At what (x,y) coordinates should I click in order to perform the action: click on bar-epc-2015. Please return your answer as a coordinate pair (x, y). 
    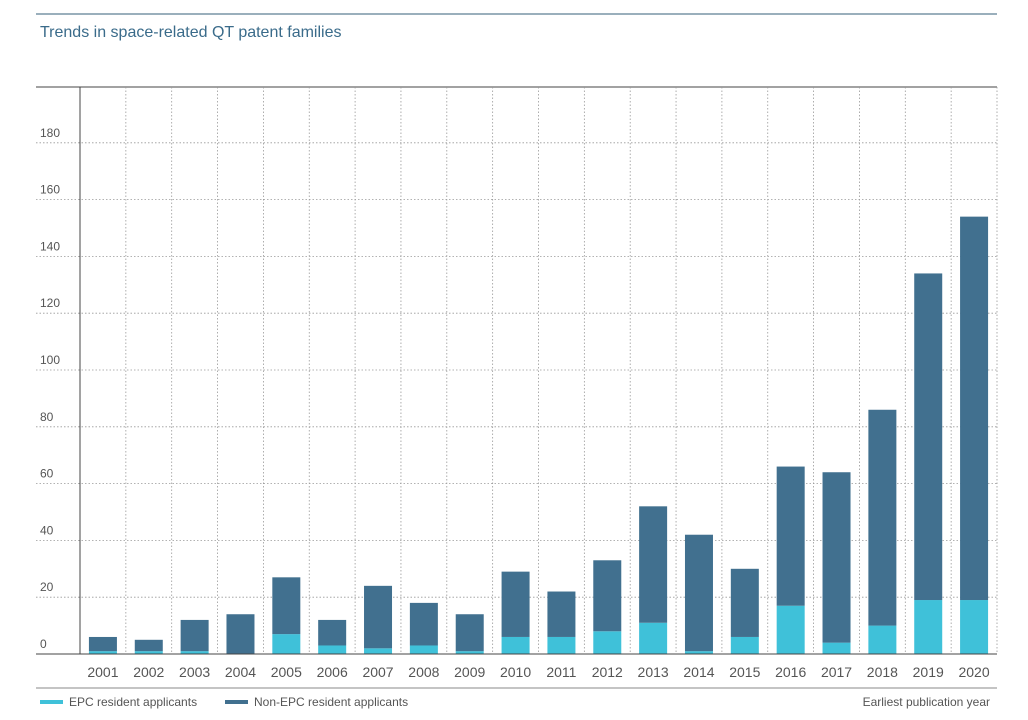
    Looking at the image, I should click on (744, 645).